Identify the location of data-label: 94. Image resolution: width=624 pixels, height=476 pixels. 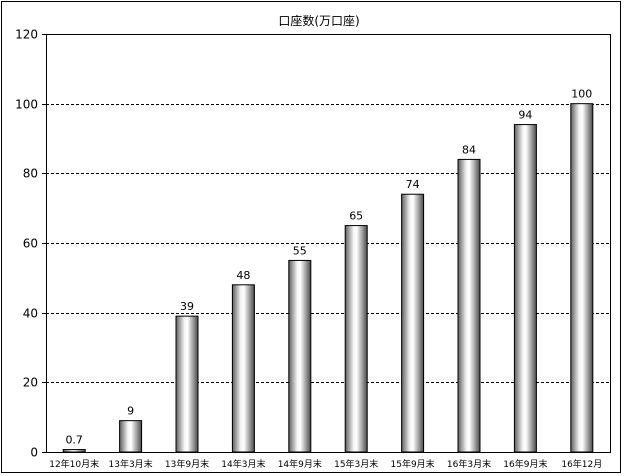
(525, 115).